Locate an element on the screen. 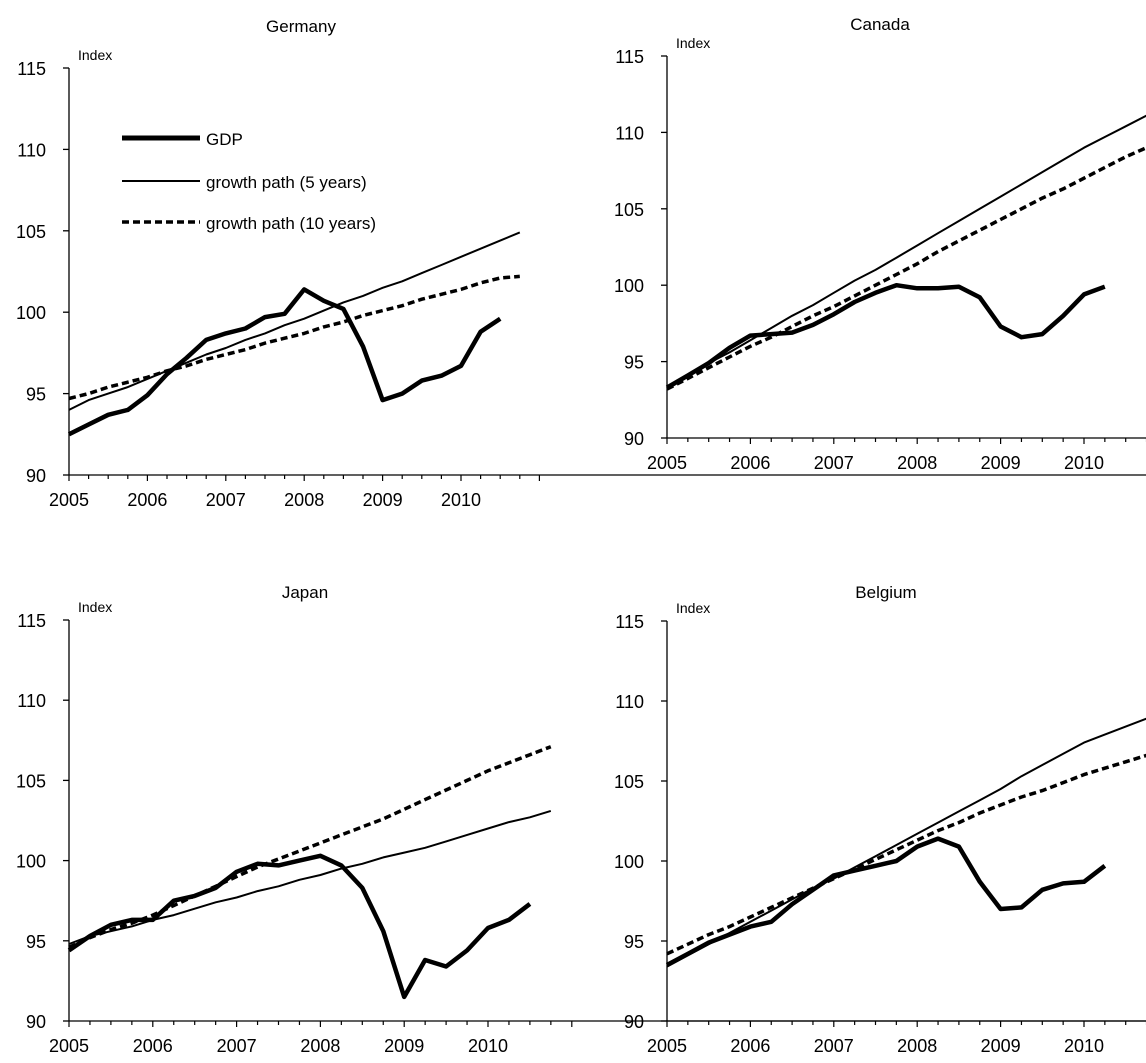 The width and height of the screenshot is (1146, 1063). series-line-belgium-dashed is located at coordinates (906, 854).